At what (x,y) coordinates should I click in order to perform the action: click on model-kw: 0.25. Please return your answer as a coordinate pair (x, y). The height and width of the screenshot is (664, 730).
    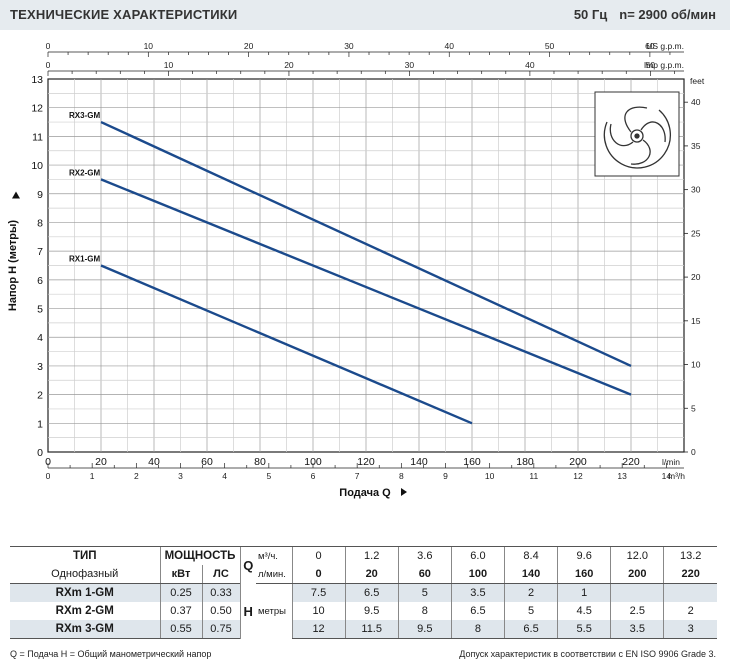
    Looking at the image, I should click on (180, 592).